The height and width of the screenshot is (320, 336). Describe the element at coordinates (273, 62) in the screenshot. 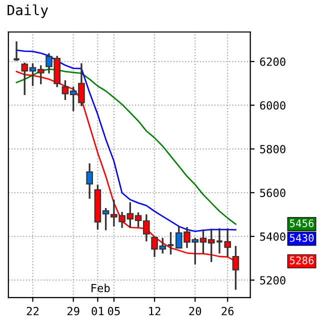

I see `y-tick-label: 6200` at that location.